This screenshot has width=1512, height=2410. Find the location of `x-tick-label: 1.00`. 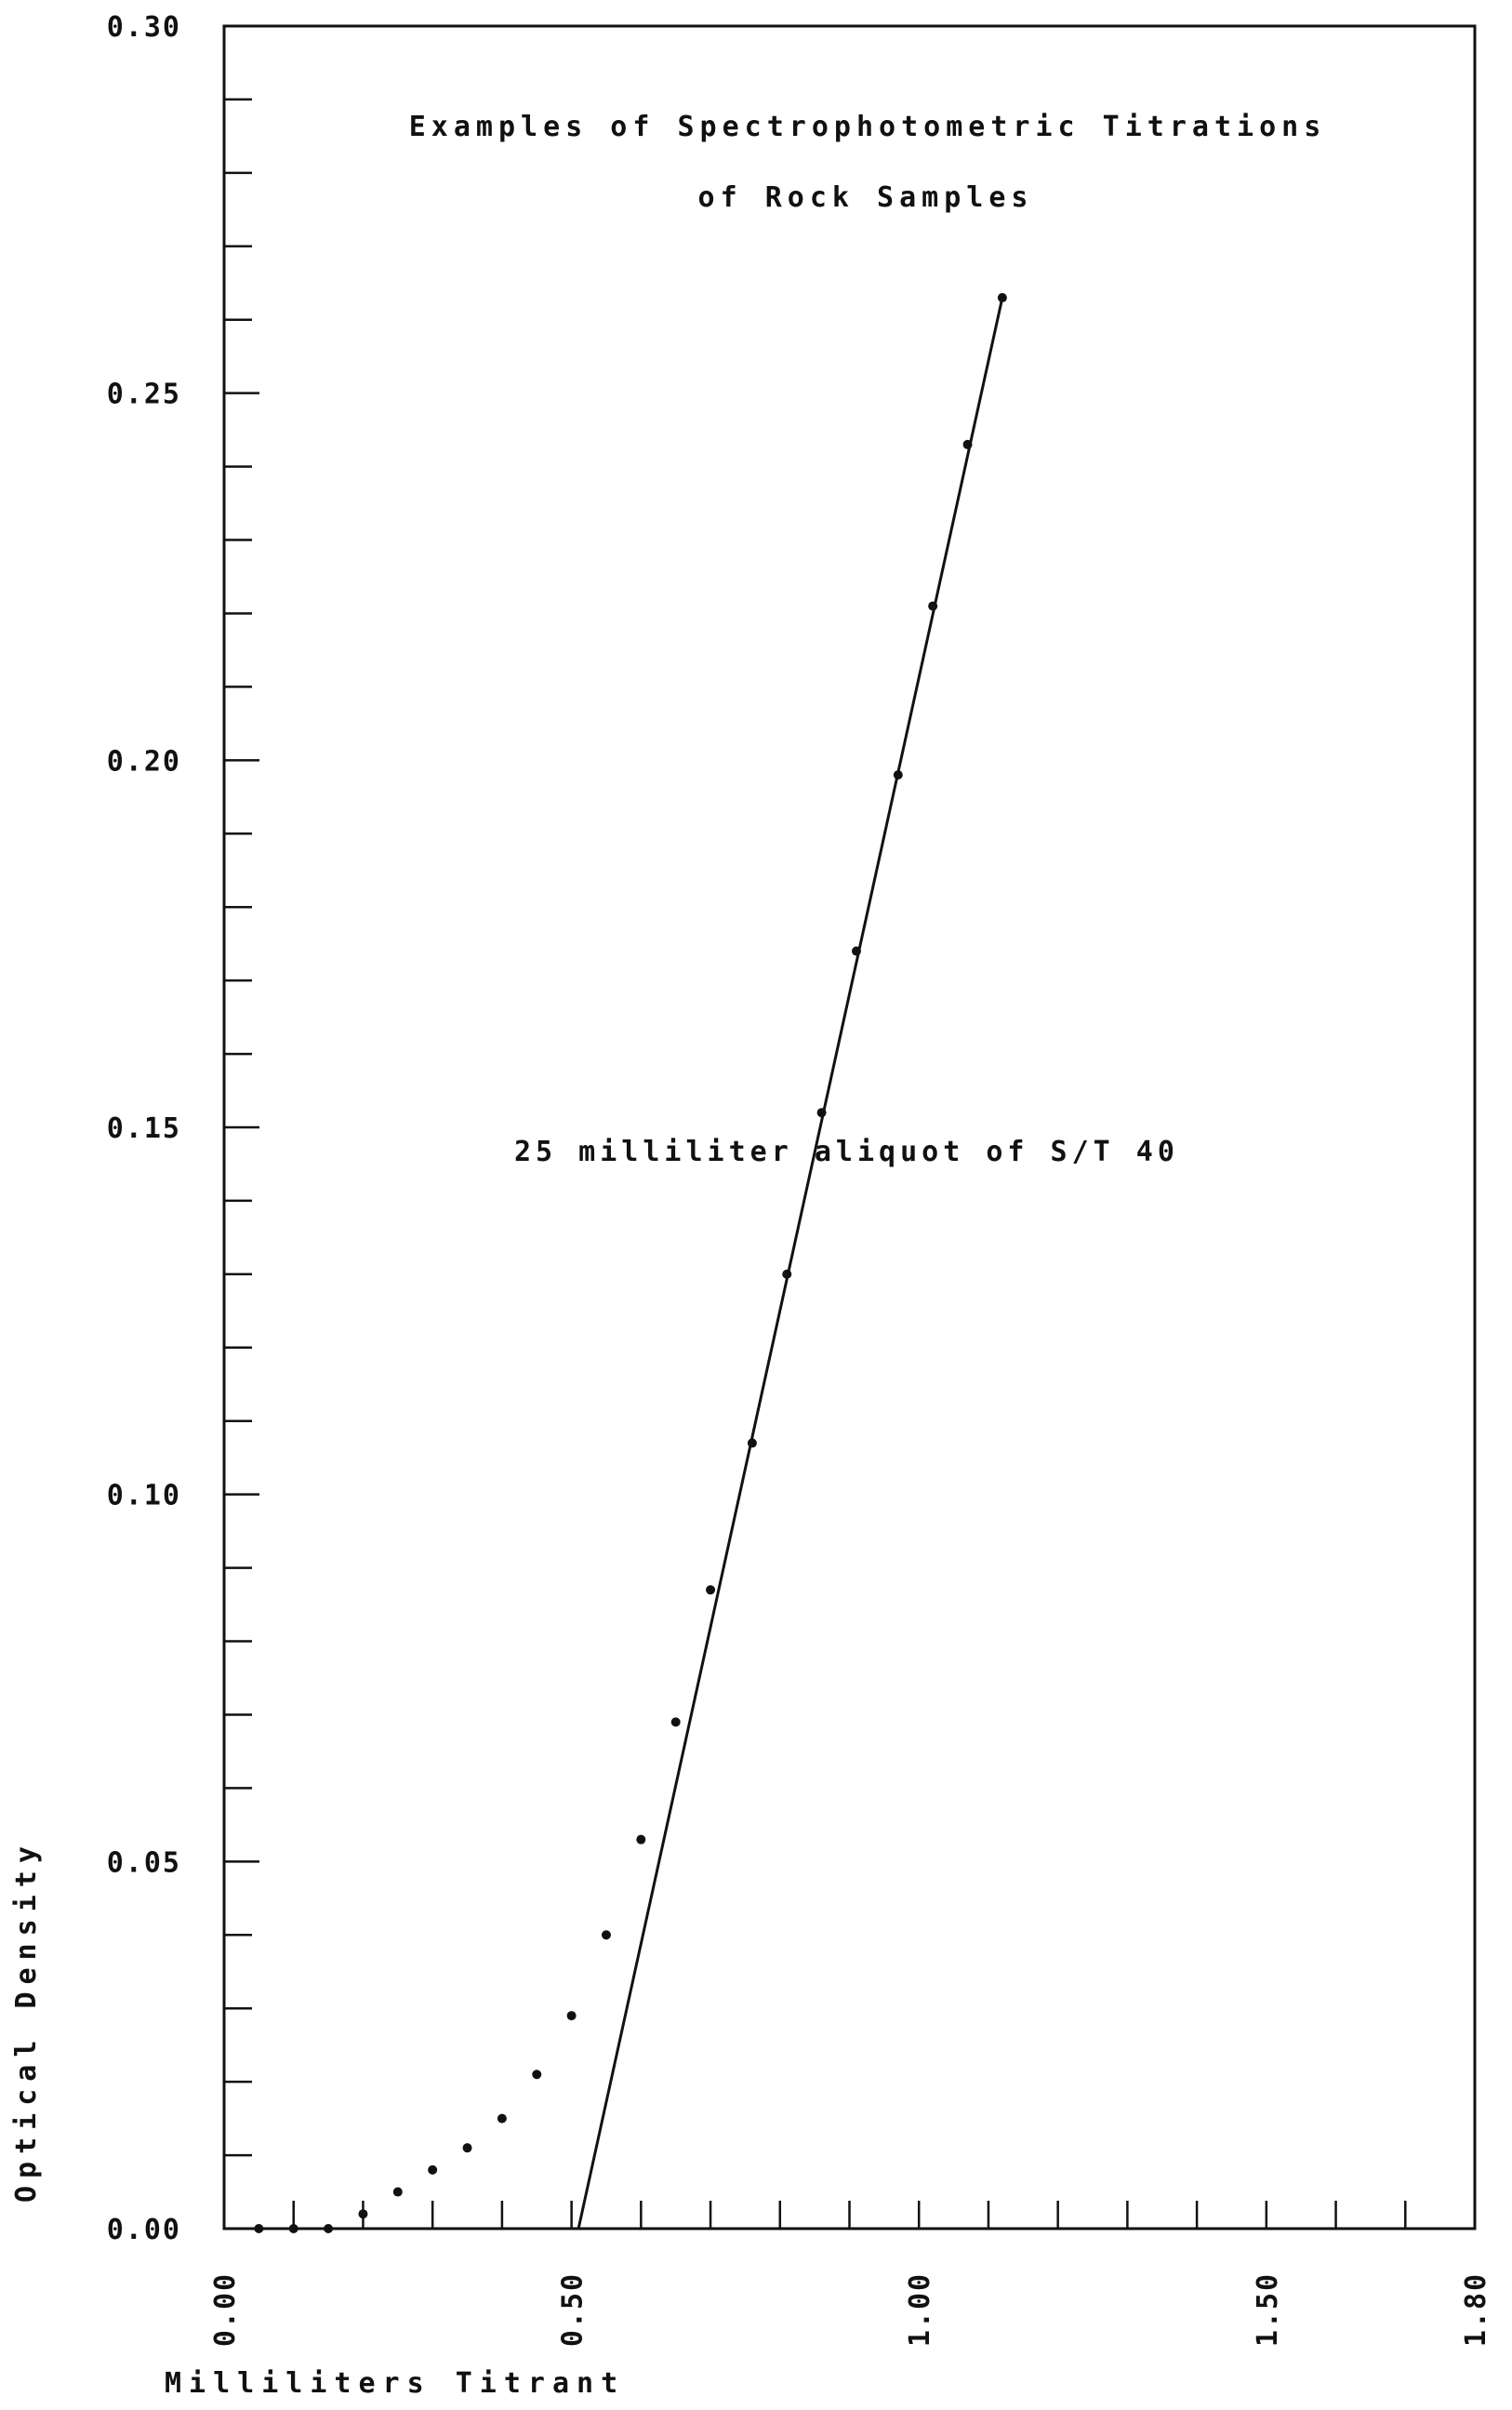

x-tick-label: 1.00 is located at coordinates (920, 2309).